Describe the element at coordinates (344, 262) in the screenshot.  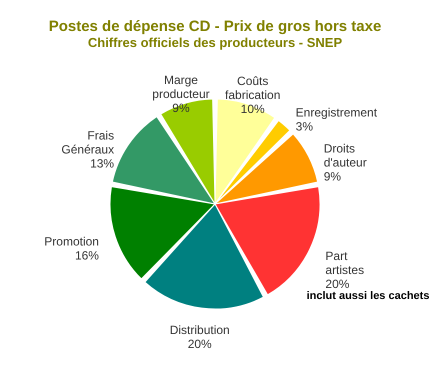
I see `slice-label: Part artistes` at that location.